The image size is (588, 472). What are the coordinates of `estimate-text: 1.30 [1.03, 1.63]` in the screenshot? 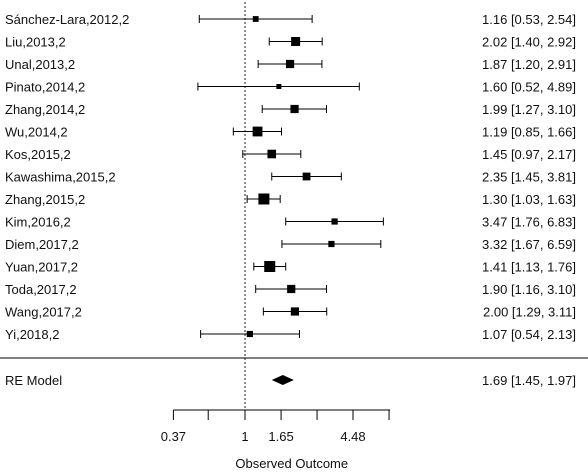 It's located at (529, 199).